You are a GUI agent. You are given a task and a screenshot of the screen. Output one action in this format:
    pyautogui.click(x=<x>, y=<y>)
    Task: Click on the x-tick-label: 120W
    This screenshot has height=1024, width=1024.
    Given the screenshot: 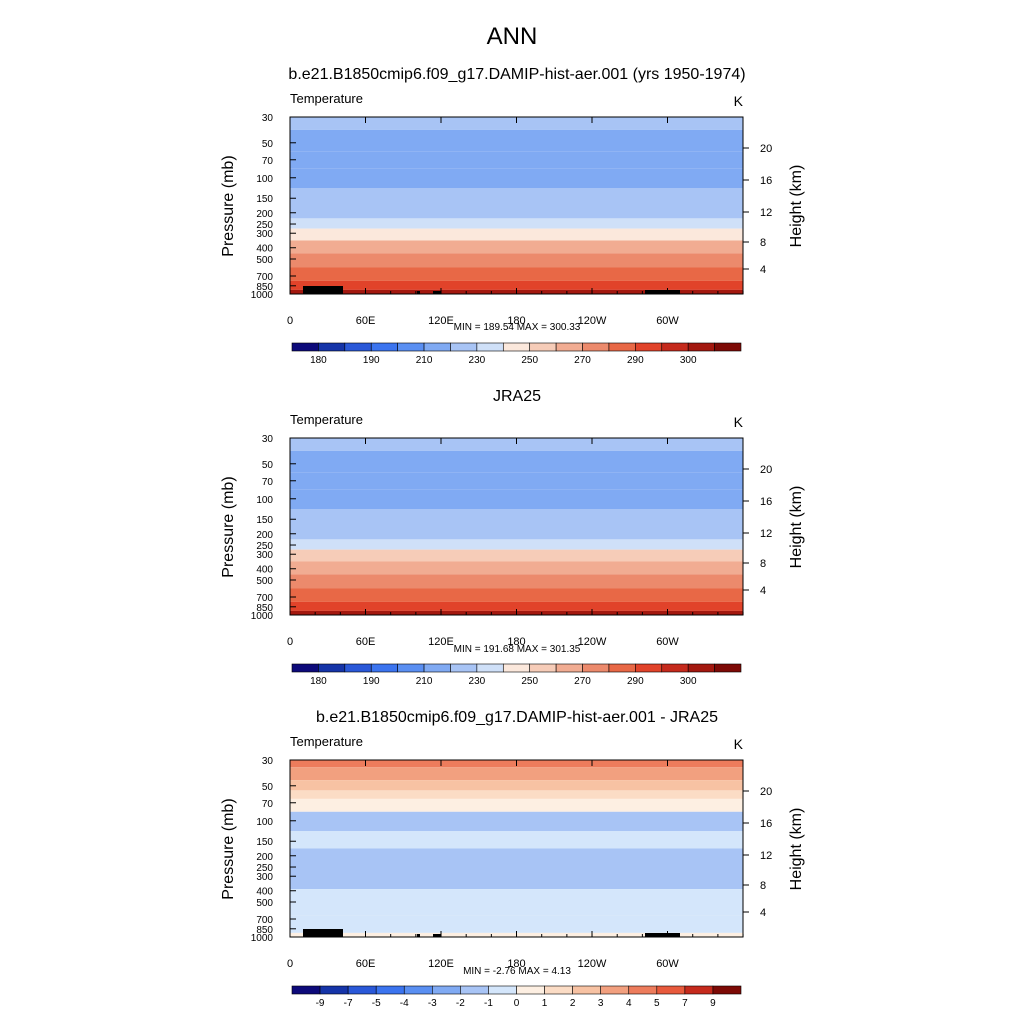 What is the action you would take?
    pyautogui.click(x=592, y=642)
    